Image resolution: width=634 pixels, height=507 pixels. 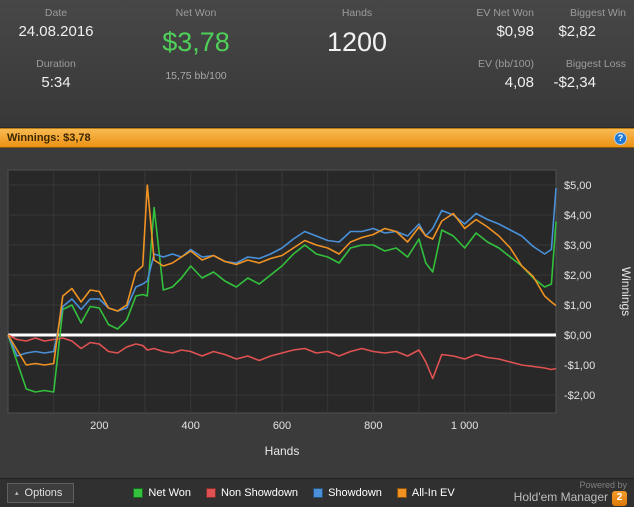 I want to click on date-label: Date, so click(x=56, y=13).